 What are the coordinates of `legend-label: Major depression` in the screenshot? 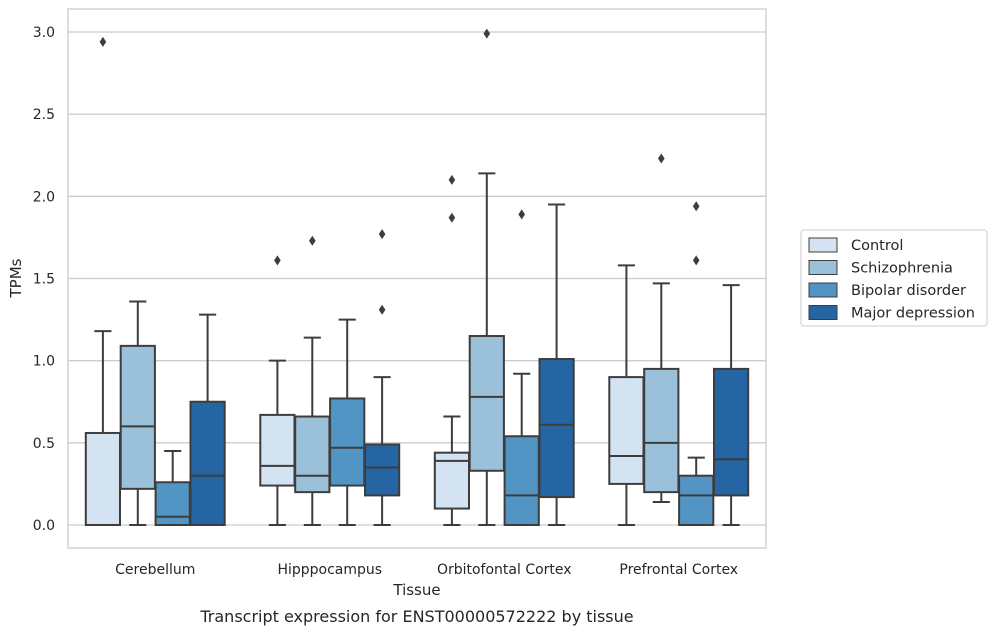 It's located at (913, 314).